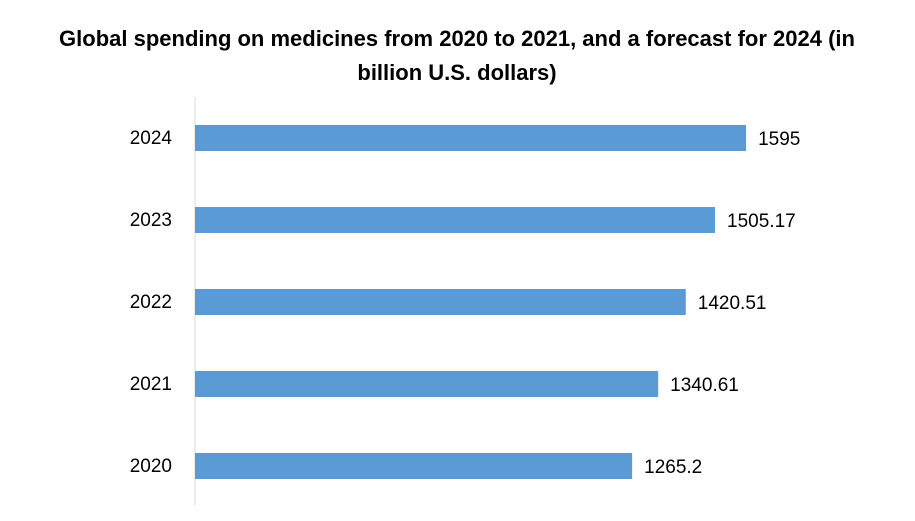 The width and height of the screenshot is (915, 521). I want to click on data-label: 1505.17, so click(761, 221).